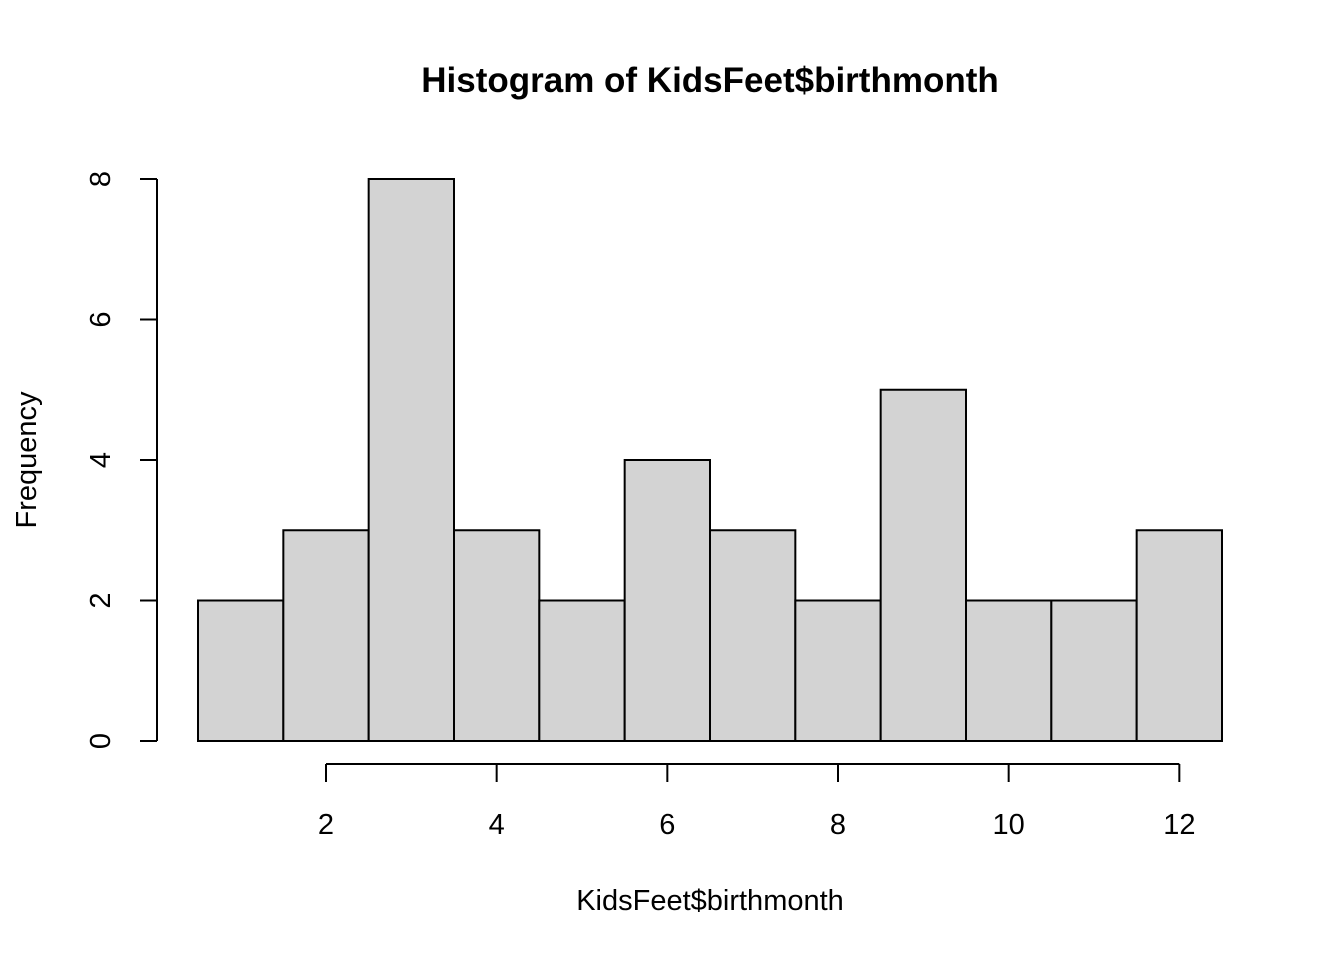 The width and height of the screenshot is (1344, 960). Describe the element at coordinates (101, 460) in the screenshot. I see `y-tick-label-4: 4` at that location.